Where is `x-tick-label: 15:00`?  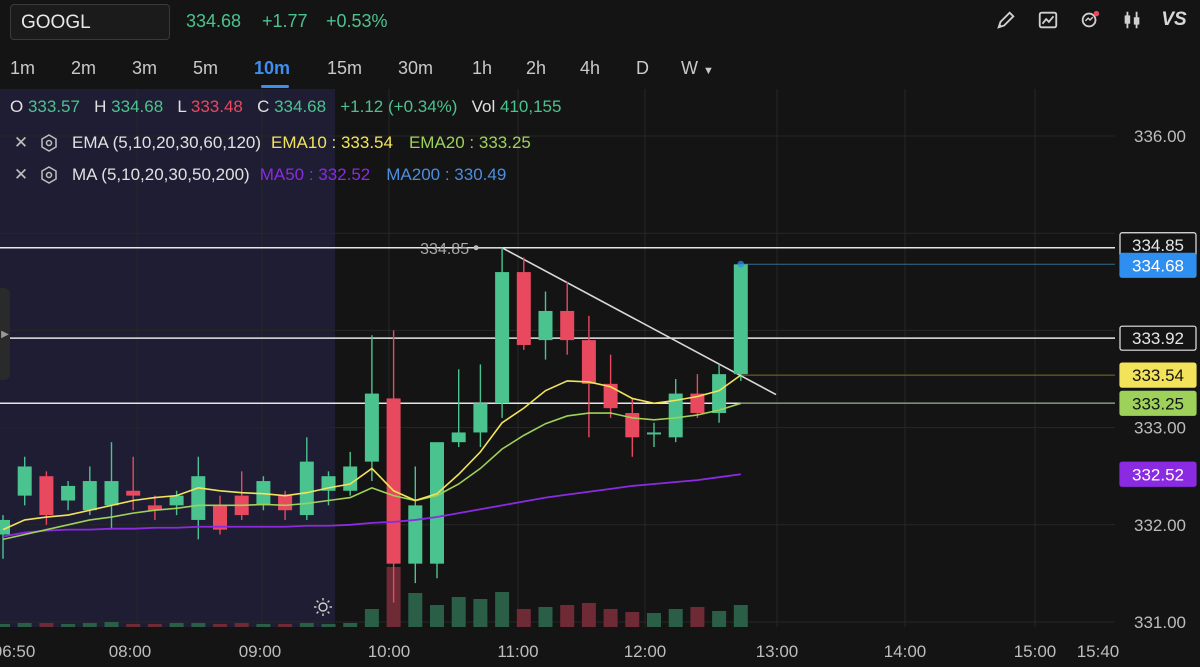 x-tick-label: 15:00 is located at coordinates (1035, 651).